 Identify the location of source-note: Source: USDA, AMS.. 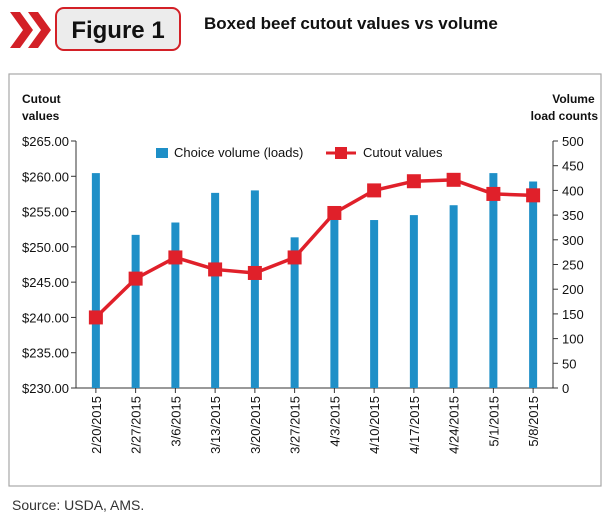
(78, 505).